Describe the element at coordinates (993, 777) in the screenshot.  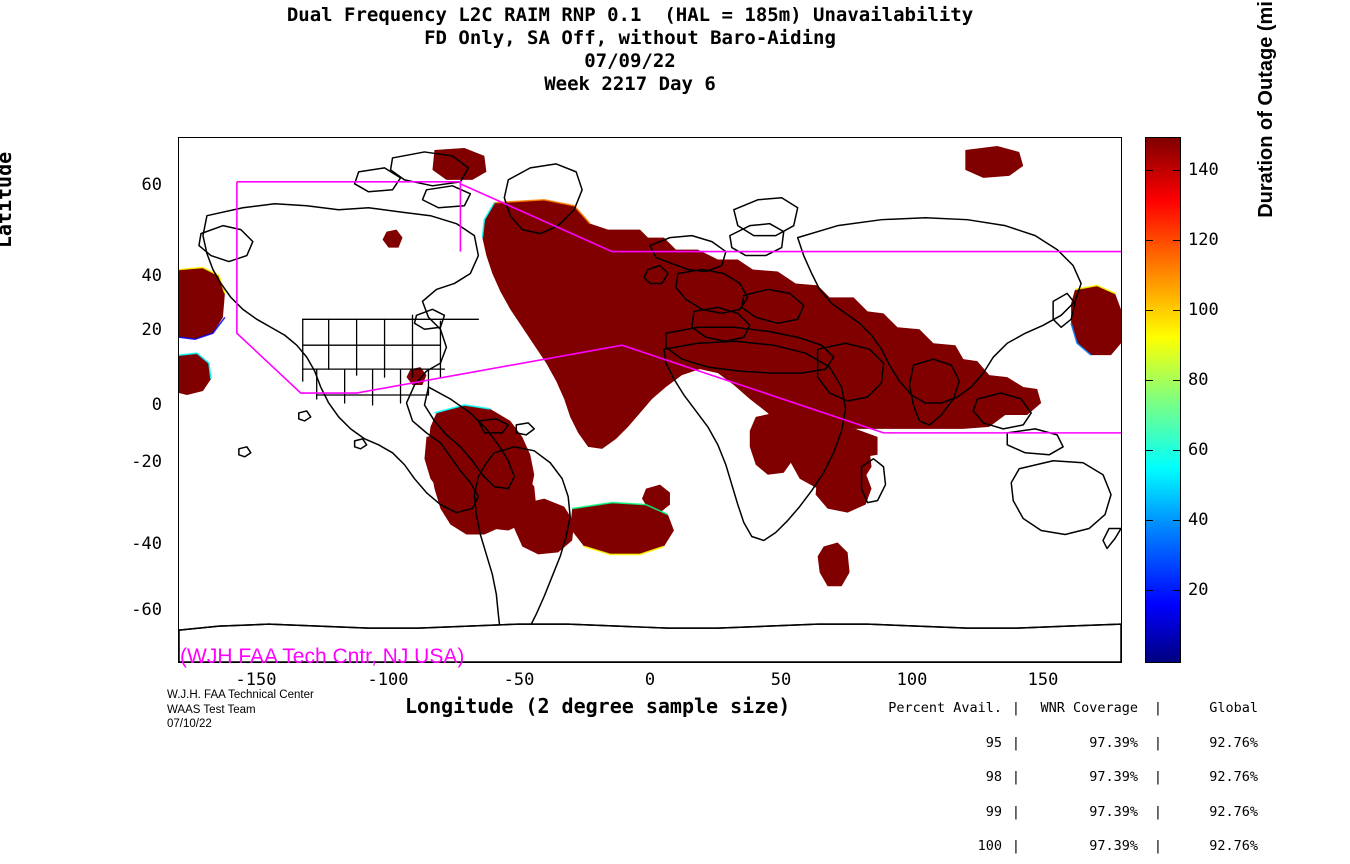
I see `stats-cell-avail: 98` at that location.